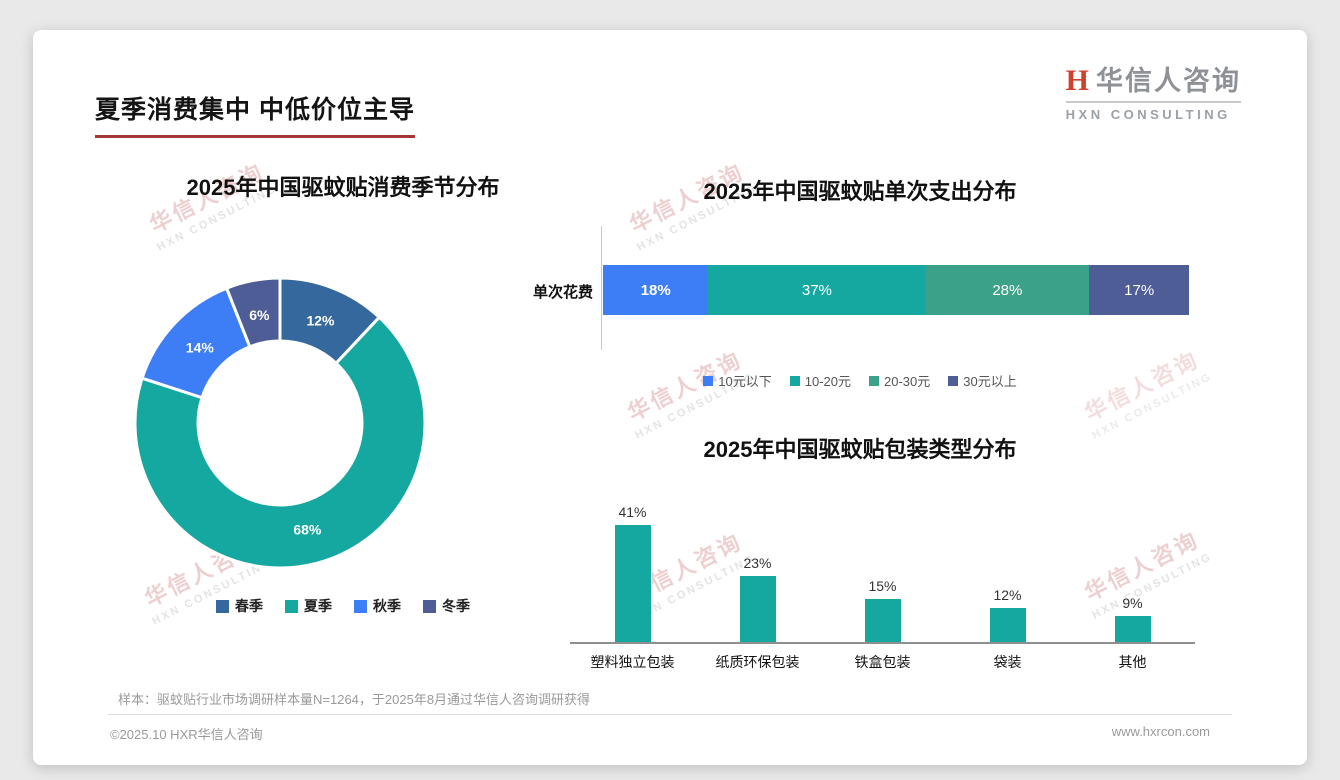 This screenshot has width=1340, height=780. What do you see at coordinates (745, 381) in the screenshot?
I see `legend-label: 10元以下` at bounding box center [745, 381].